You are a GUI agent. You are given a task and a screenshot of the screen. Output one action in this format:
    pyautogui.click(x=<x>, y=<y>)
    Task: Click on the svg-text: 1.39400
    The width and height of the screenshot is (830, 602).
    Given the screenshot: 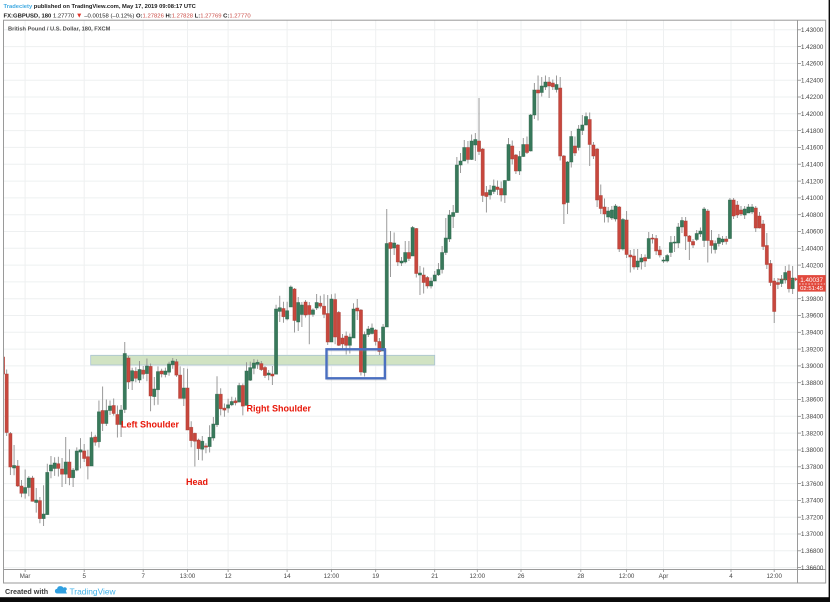 What is the action you would take?
    pyautogui.click(x=812, y=333)
    